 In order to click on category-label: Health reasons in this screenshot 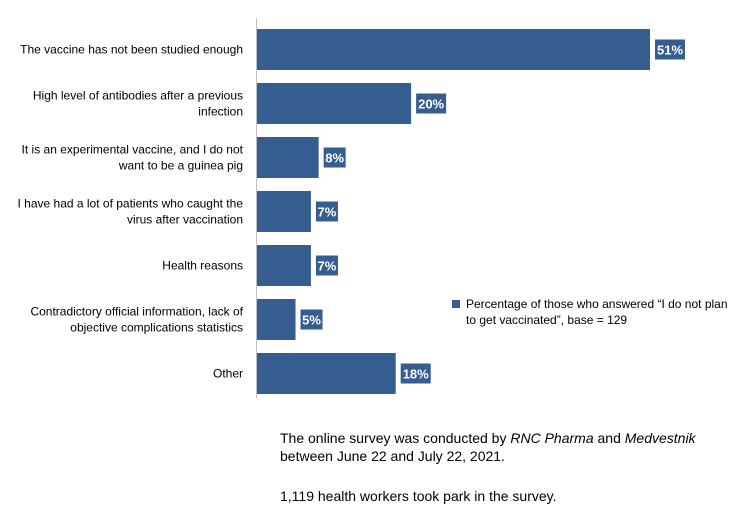, I will do `click(202, 266)`.